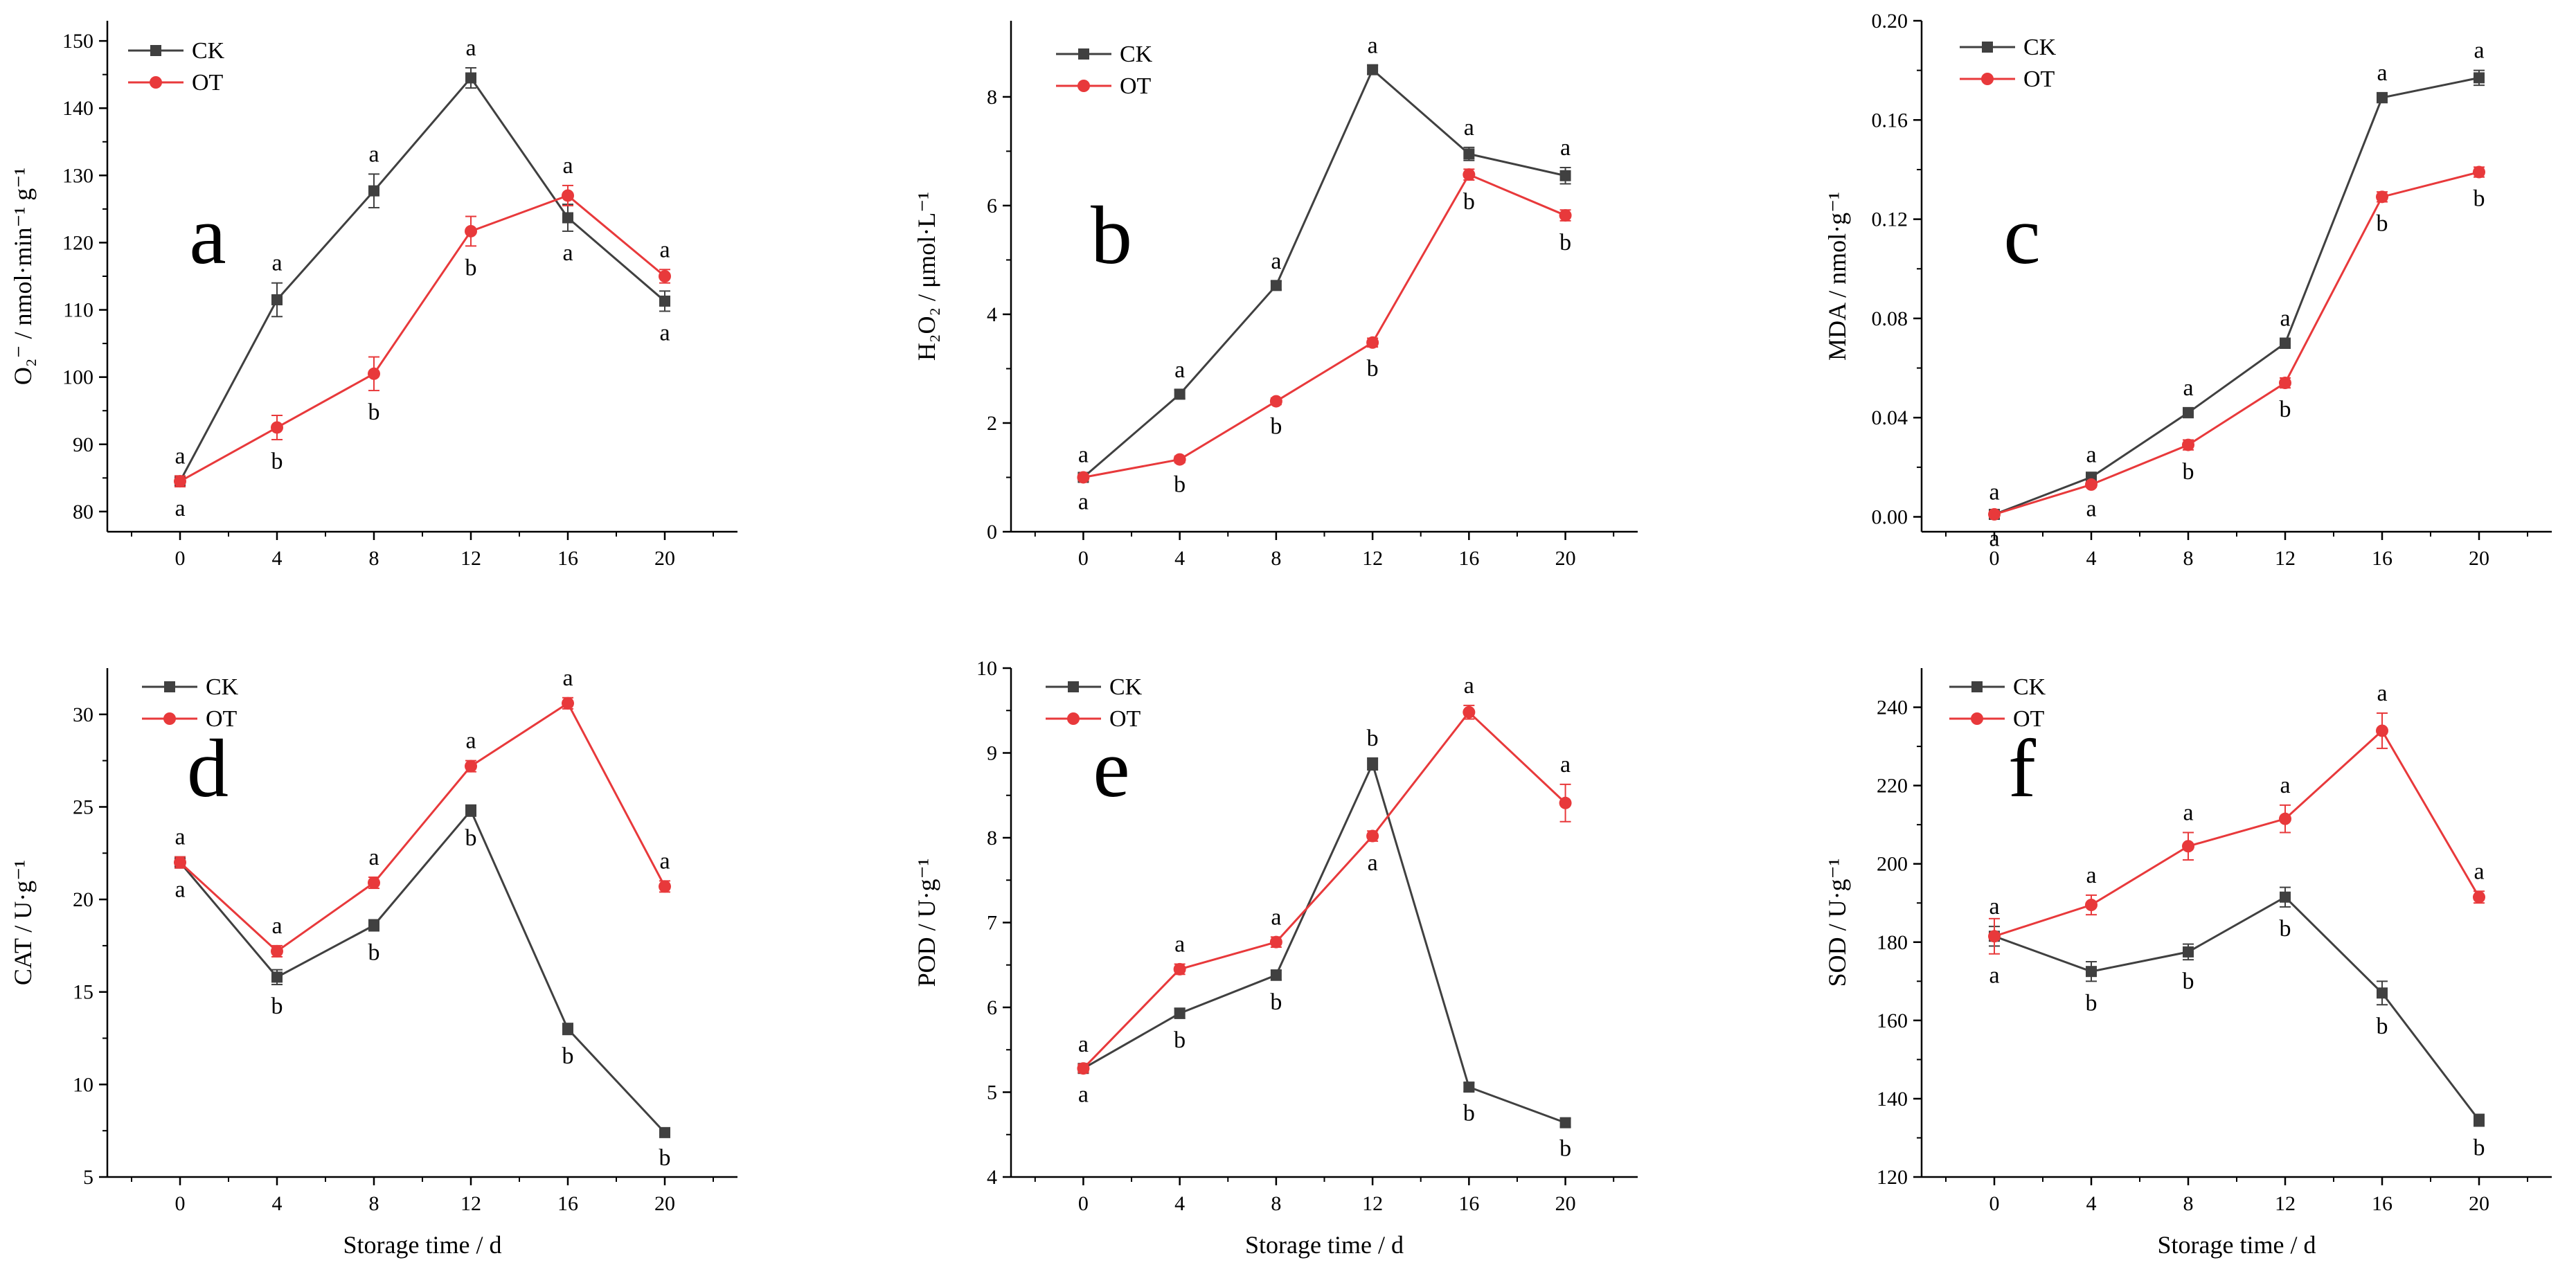  Describe the element at coordinates (992, 314) in the screenshot. I see `y-tick-label: 4` at that location.